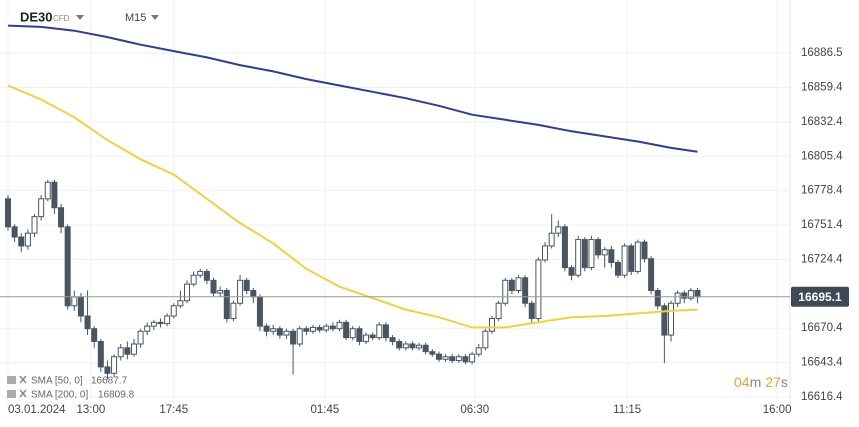  What do you see at coordinates (109, 381) in the screenshot?
I see `legend-value: 16687.7` at bounding box center [109, 381].